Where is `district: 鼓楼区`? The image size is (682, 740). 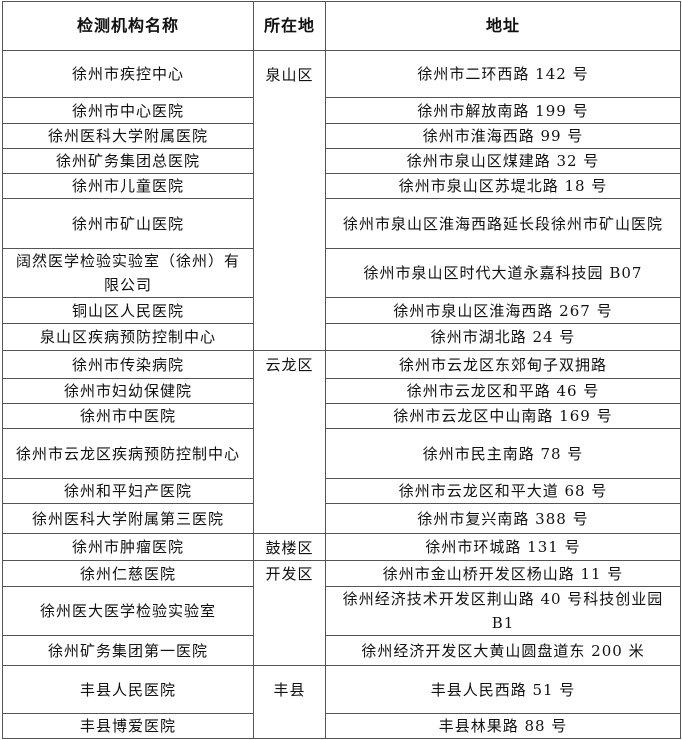 district: 鼓楼区 is located at coordinates (289, 547).